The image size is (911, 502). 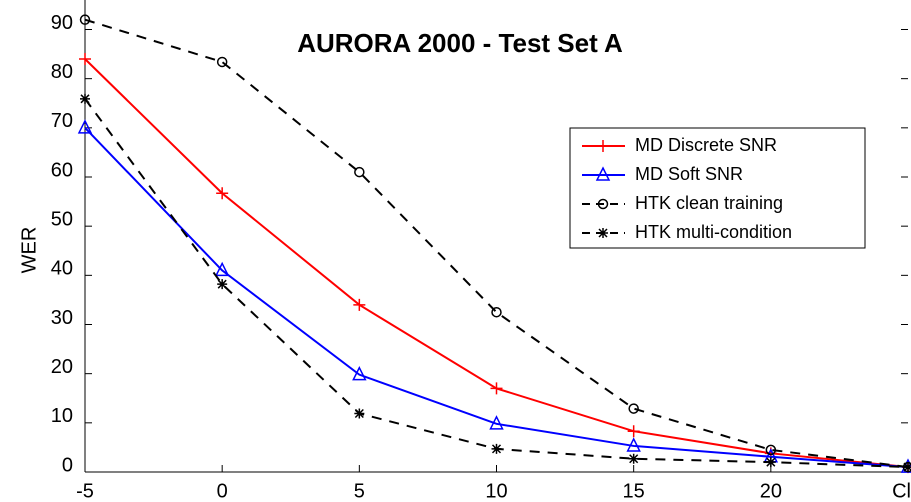 I want to click on legend-label: HTK clean training, so click(x=709, y=203).